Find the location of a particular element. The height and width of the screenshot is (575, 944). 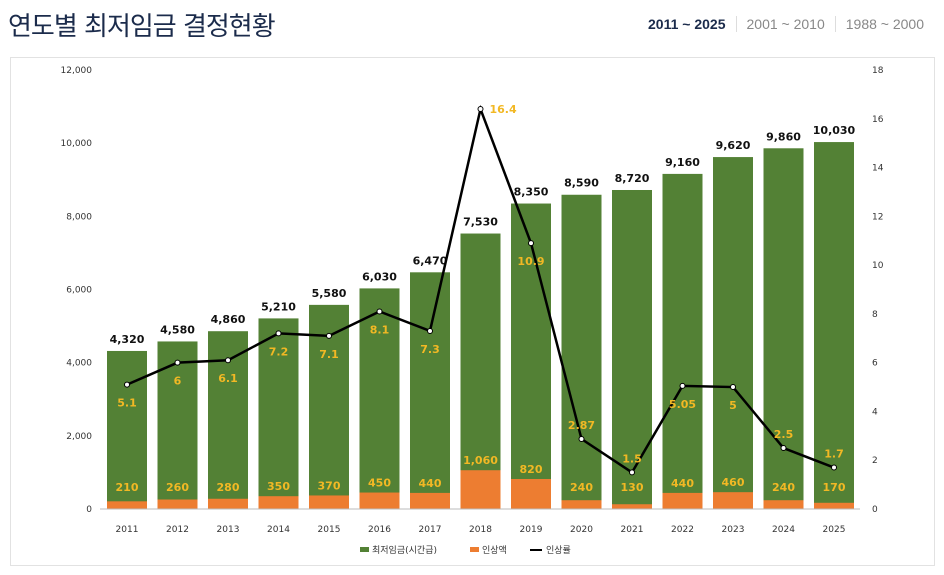

rate-label: 16.4 is located at coordinates (503, 109).